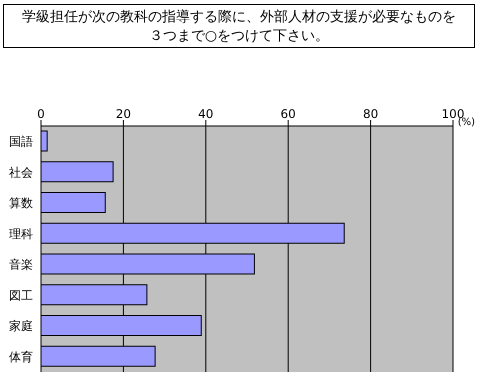  What do you see at coordinates (370, 114) in the screenshot?
I see `x-tick-label: 80` at bounding box center [370, 114].